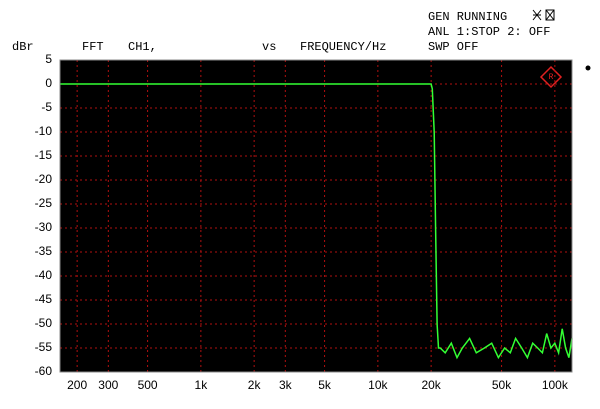 This screenshot has width=600, height=409. What do you see at coordinates (93, 47) in the screenshot?
I see `header-mode: FFT` at bounding box center [93, 47].